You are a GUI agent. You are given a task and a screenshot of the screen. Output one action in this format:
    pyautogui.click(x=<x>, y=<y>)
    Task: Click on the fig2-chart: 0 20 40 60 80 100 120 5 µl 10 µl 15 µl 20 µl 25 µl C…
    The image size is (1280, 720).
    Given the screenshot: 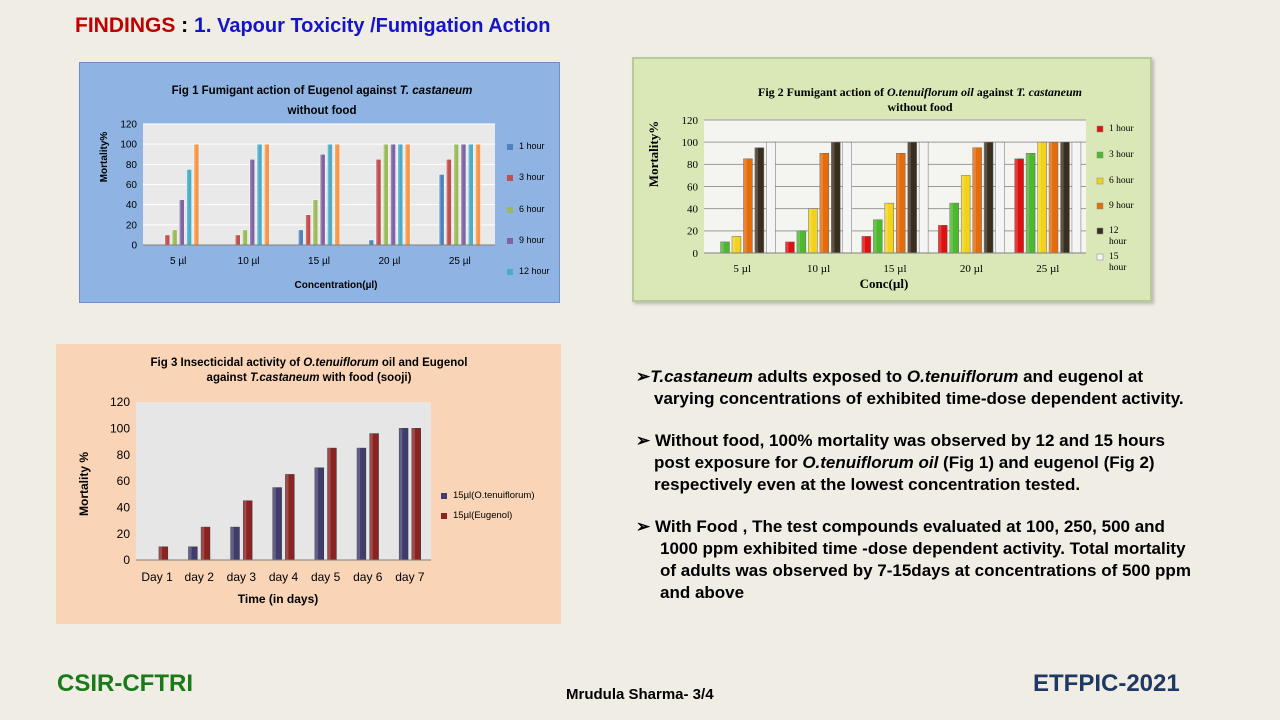 What is the action you would take?
    pyautogui.click(x=892, y=179)
    